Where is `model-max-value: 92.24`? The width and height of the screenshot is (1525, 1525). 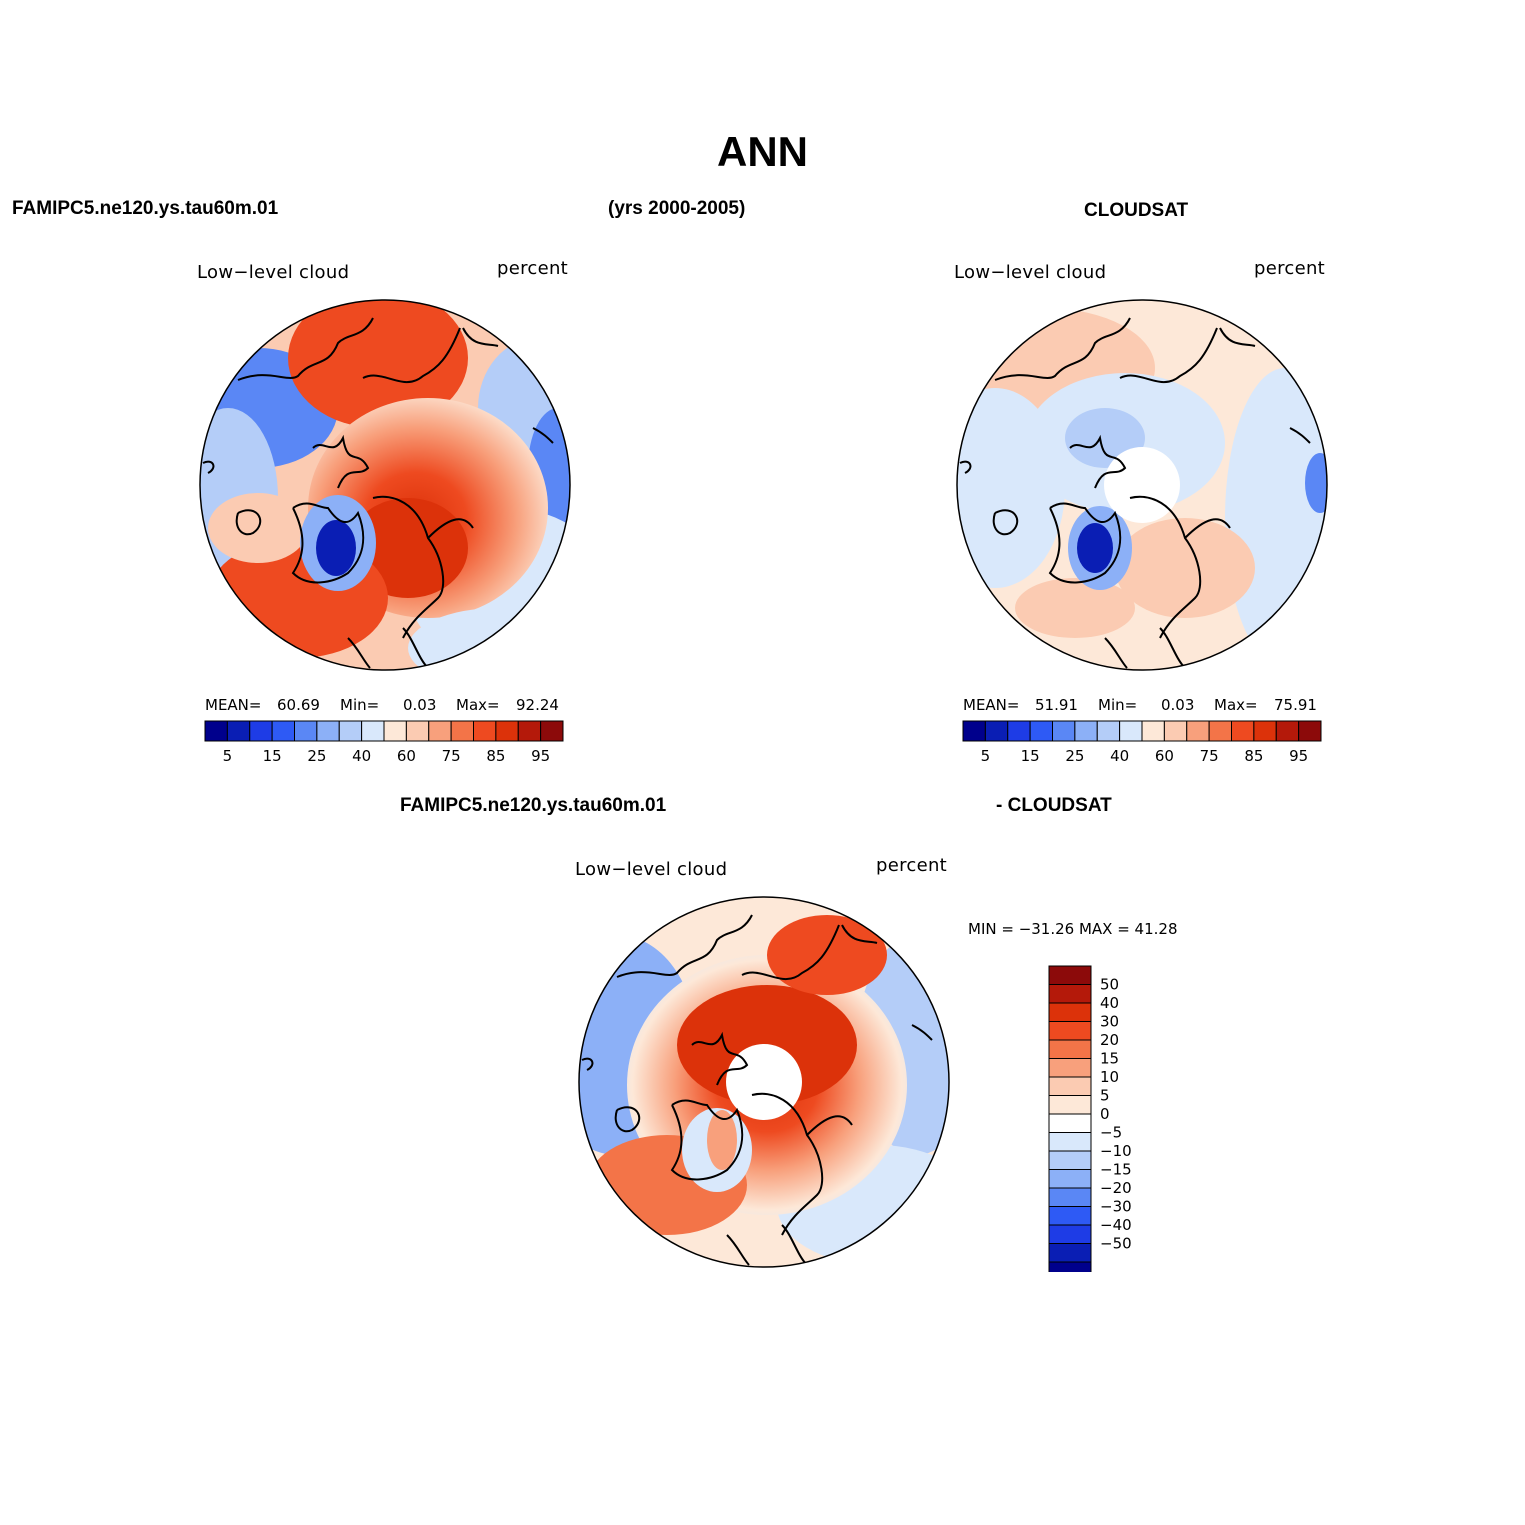 model-max-value: 92.24 is located at coordinates (537, 705).